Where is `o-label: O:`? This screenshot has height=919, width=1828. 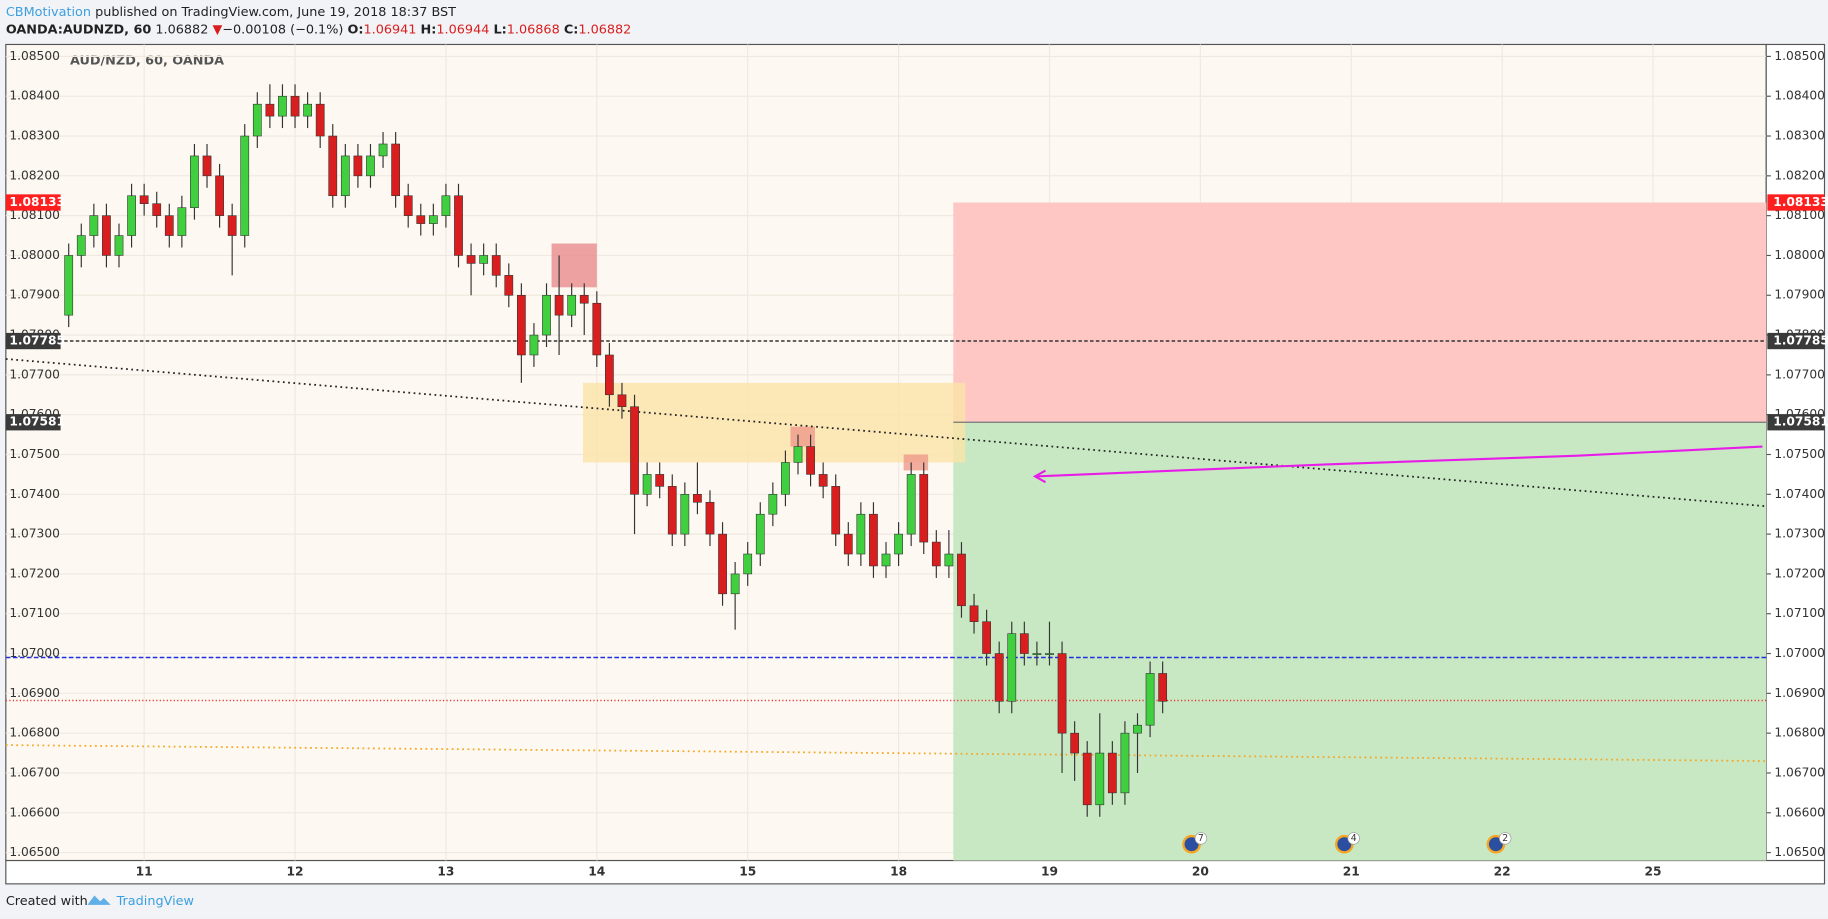
o-label: O: is located at coordinates (355, 29).